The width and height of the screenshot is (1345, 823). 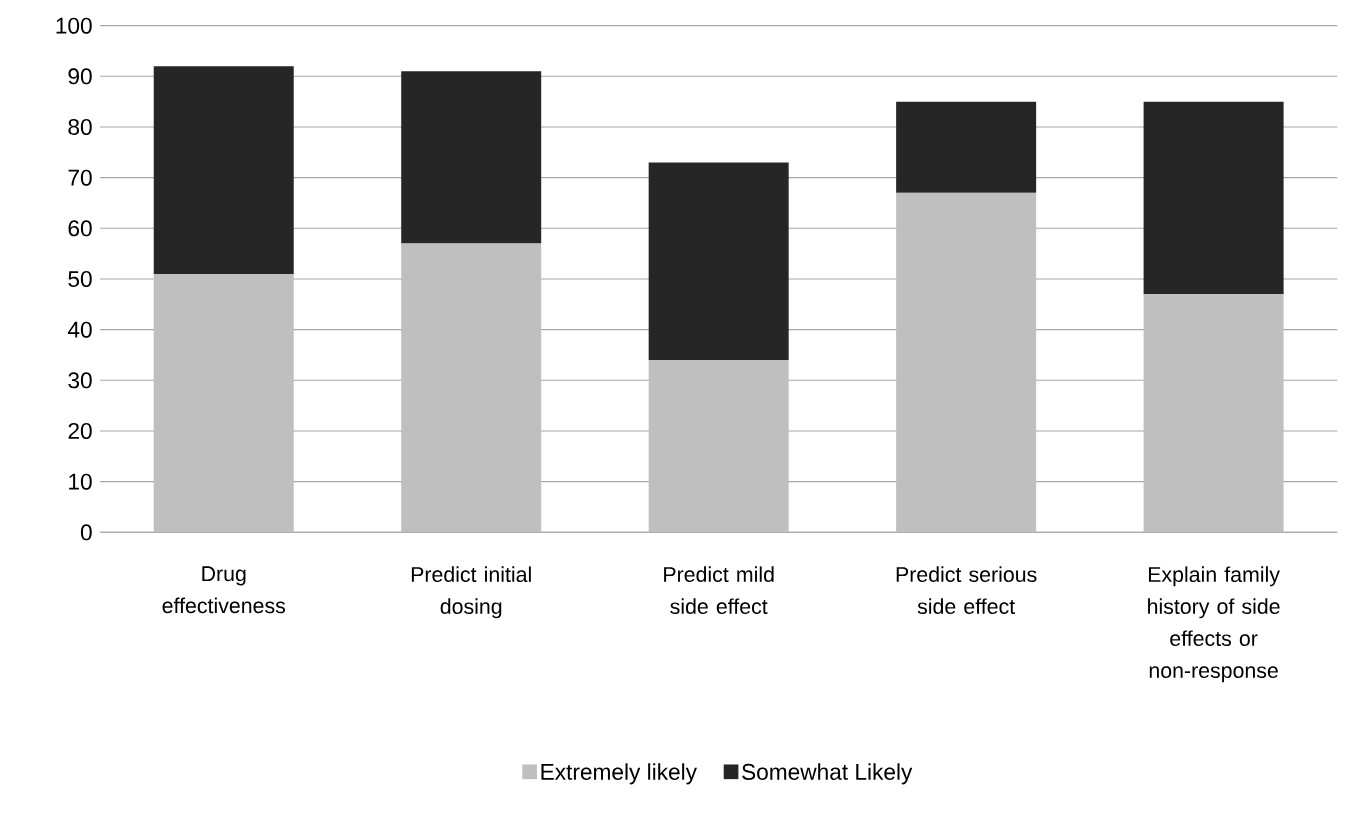 What do you see at coordinates (80, 76) in the screenshot?
I see `y-tick-label: 90` at bounding box center [80, 76].